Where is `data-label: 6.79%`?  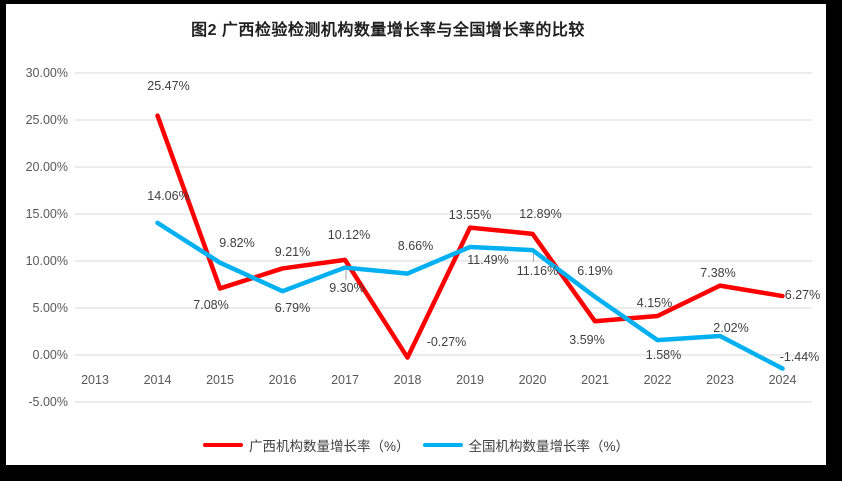
data-label: 6.79% is located at coordinates (292, 308).